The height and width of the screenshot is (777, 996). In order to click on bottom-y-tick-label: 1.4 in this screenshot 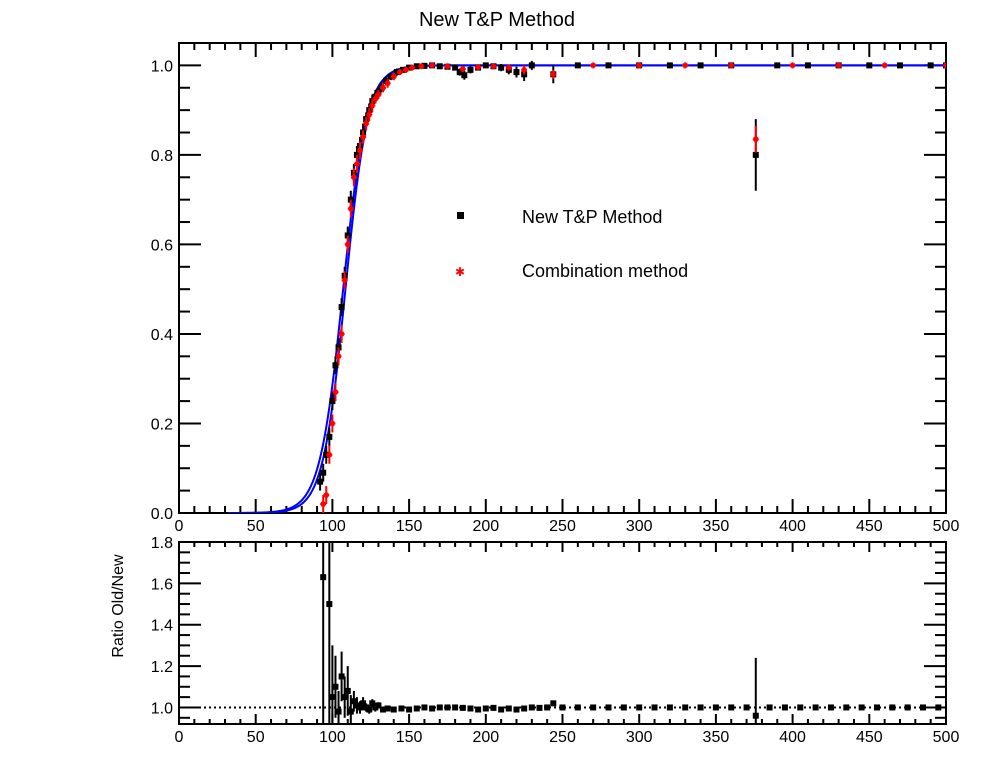, I will do `click(162, 626)`.